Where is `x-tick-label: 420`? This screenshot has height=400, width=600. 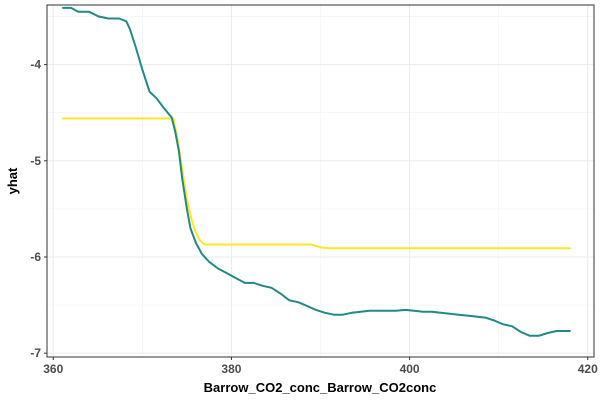 x-tick-label: 420 is located at coordinates (588, 369).